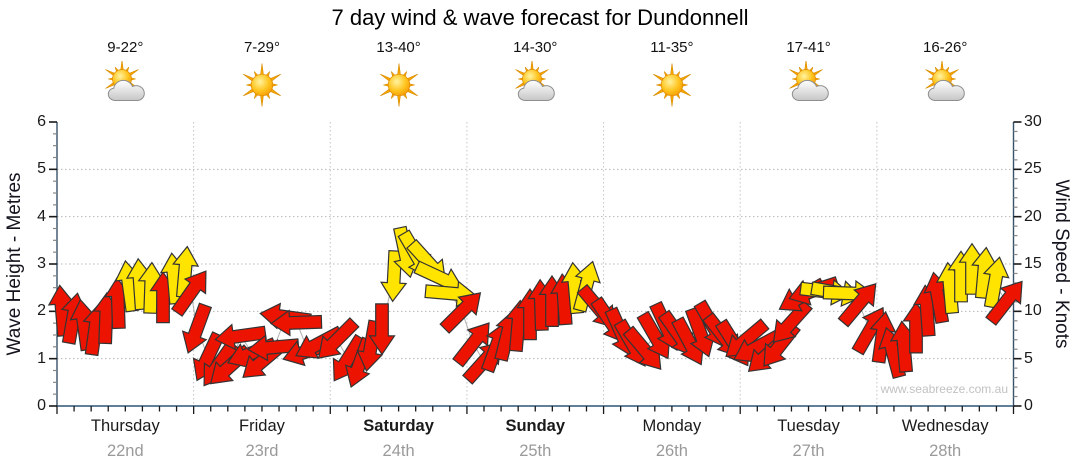  What do you see at coordinates (1061, 264) in the screenshot?
I see `right-axis-title: Wind Speed - Knots` at bounding box center [1061, 264].